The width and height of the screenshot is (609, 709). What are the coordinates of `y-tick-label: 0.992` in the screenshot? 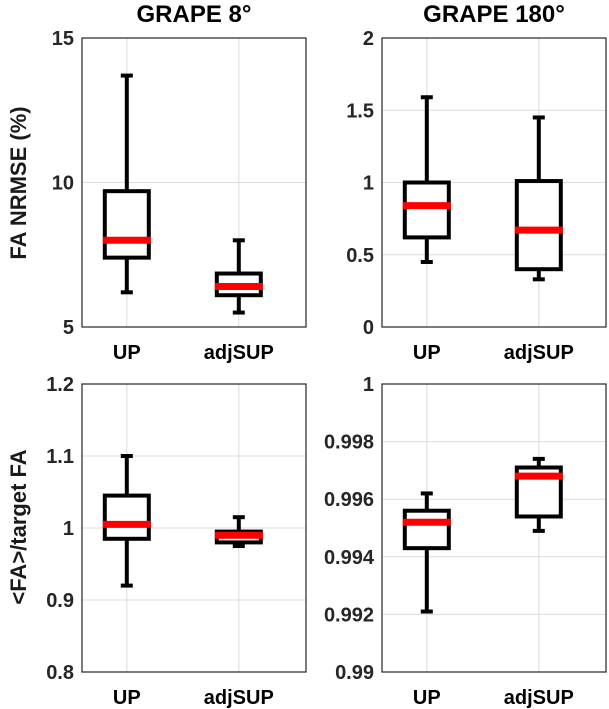 It's located at (349, 615).